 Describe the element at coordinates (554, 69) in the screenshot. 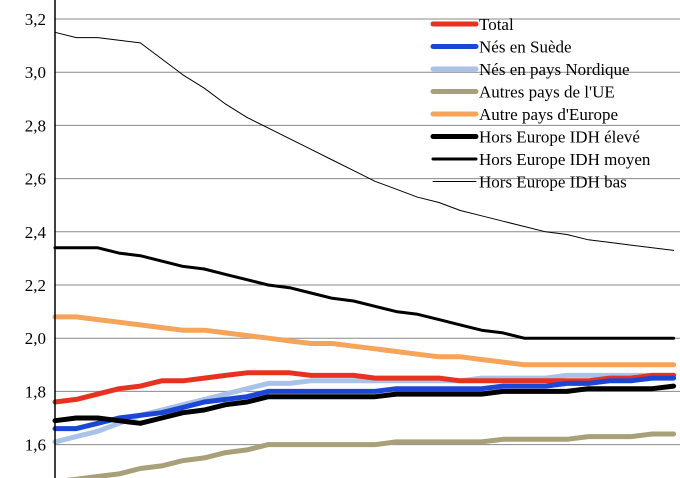

I see `legend-label: Nés en pays Nordique` at that location.